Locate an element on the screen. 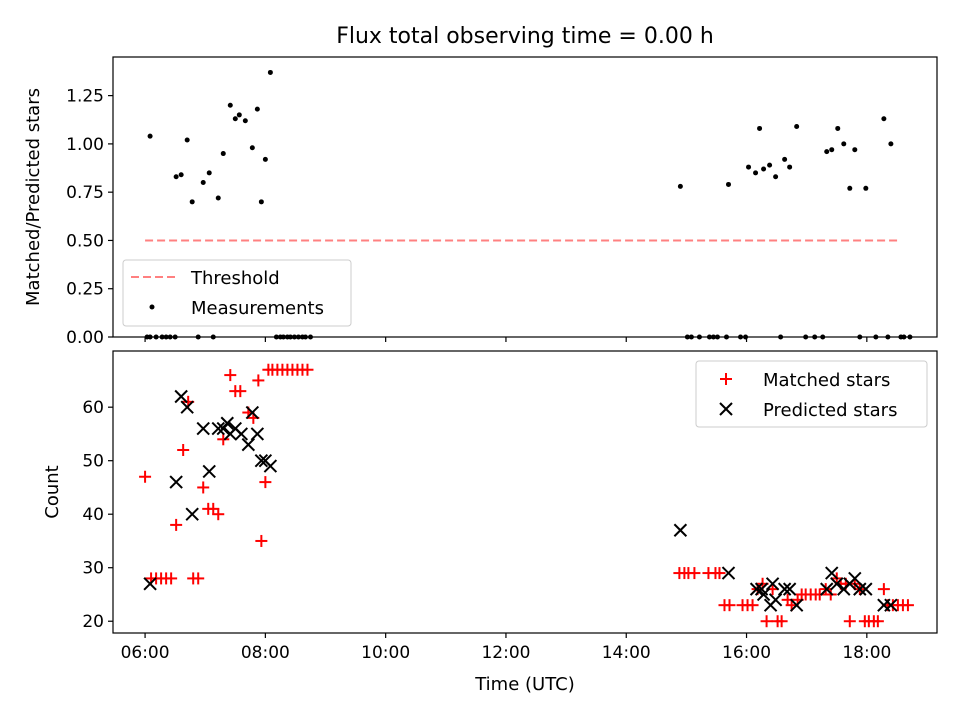 The width and height of the screenshot is (960, 720). y-tick-label: 1.25 is located at coordinates (85, 97).